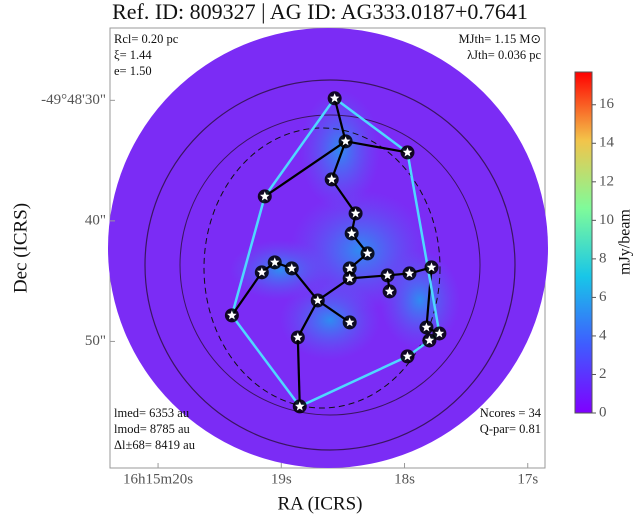 The height and width of the screenshot is (520, 640). What do you see at coordinates (500, 39) in the screenshot?
I see `annotation: MJth= 1.15 M⊙` at bounding box center [500, 39].